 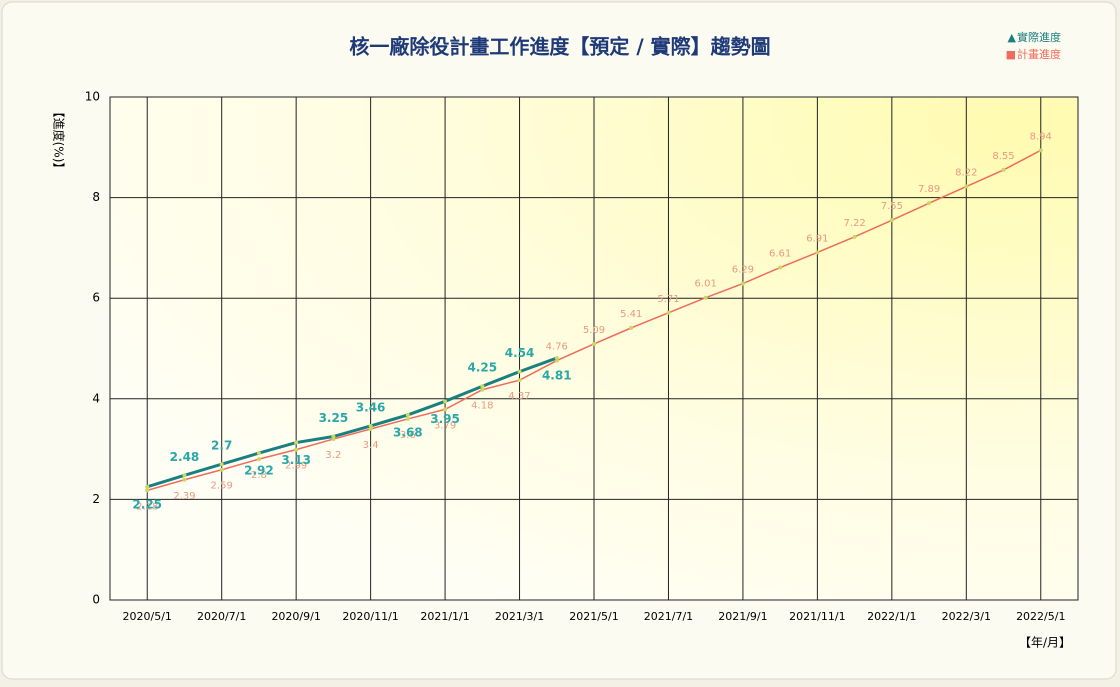 What do you see at coordinates (59, 140) in the screenshot?
I see `y-axis-label: 【進度(%)】` at bounding box center [59, 140].